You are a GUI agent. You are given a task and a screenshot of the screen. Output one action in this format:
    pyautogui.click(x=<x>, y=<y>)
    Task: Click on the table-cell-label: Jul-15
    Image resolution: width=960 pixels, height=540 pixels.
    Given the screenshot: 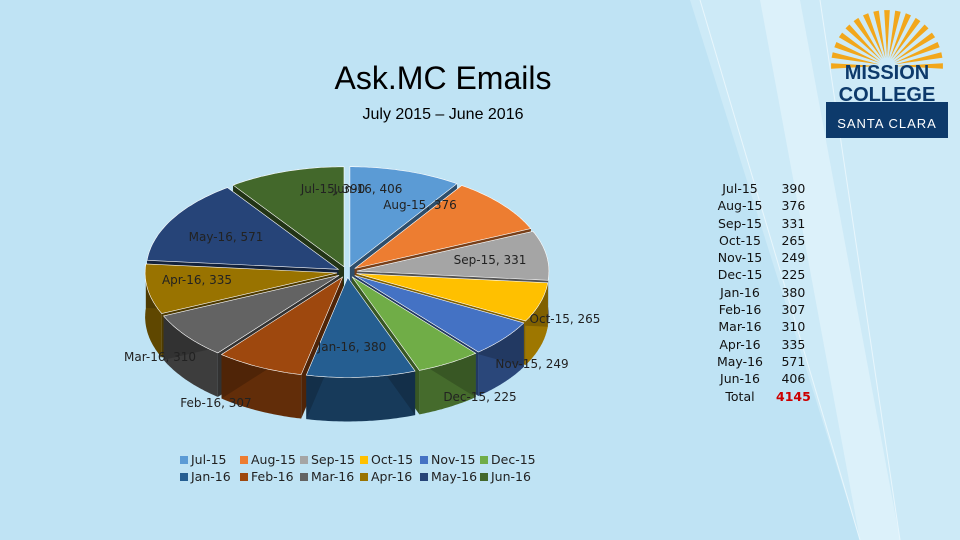 What is the action you would take?
    pyautogui.click(x=740, y=188)
    